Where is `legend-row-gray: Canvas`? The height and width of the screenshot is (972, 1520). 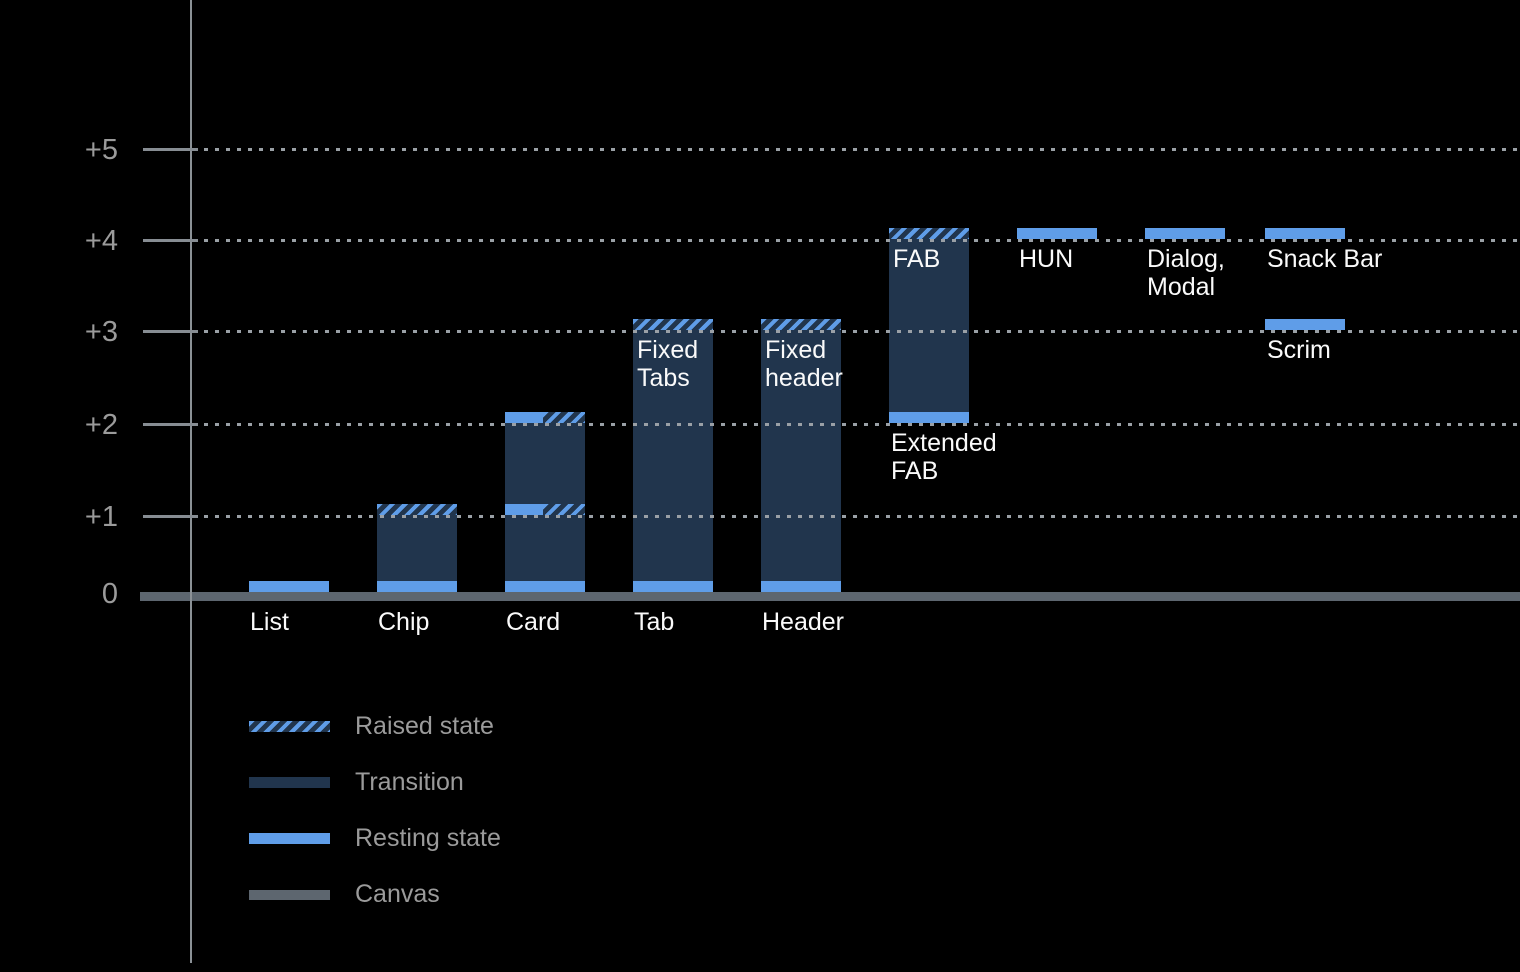 legend-row-gray: Canvas is located at coordinates (375, 894).